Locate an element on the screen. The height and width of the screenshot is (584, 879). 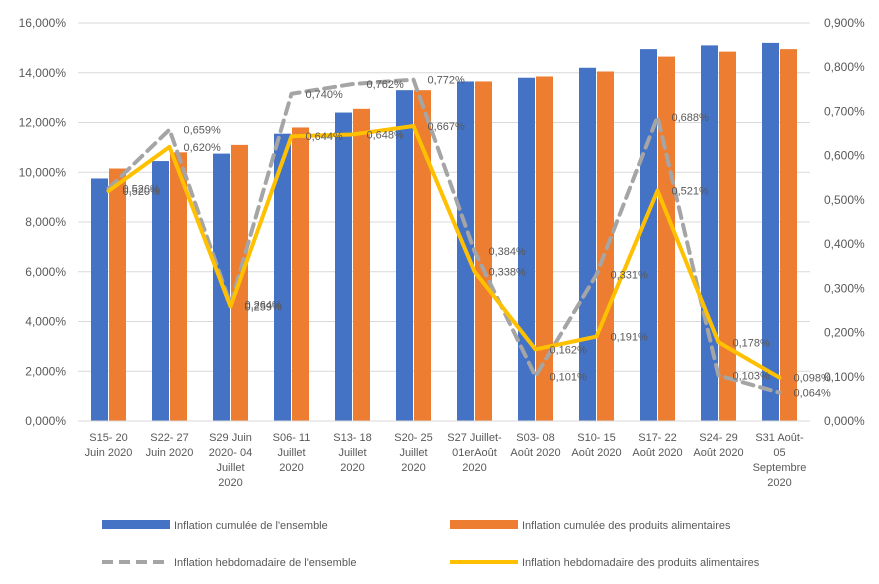
right-tick-label: 0,300% is located at coordinates (844, 288).